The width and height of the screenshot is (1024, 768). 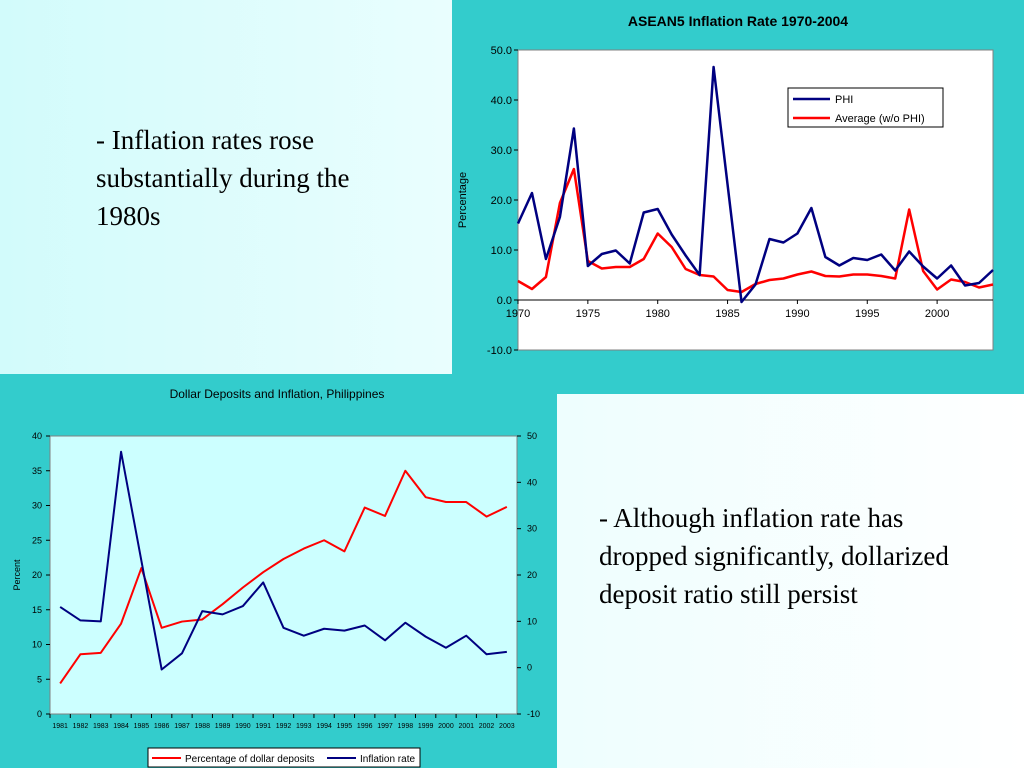 What do you see at coordinates (263, 726) in the screenshot?
I see `x-tick-label: 1991` at bounding box center [263, 726].